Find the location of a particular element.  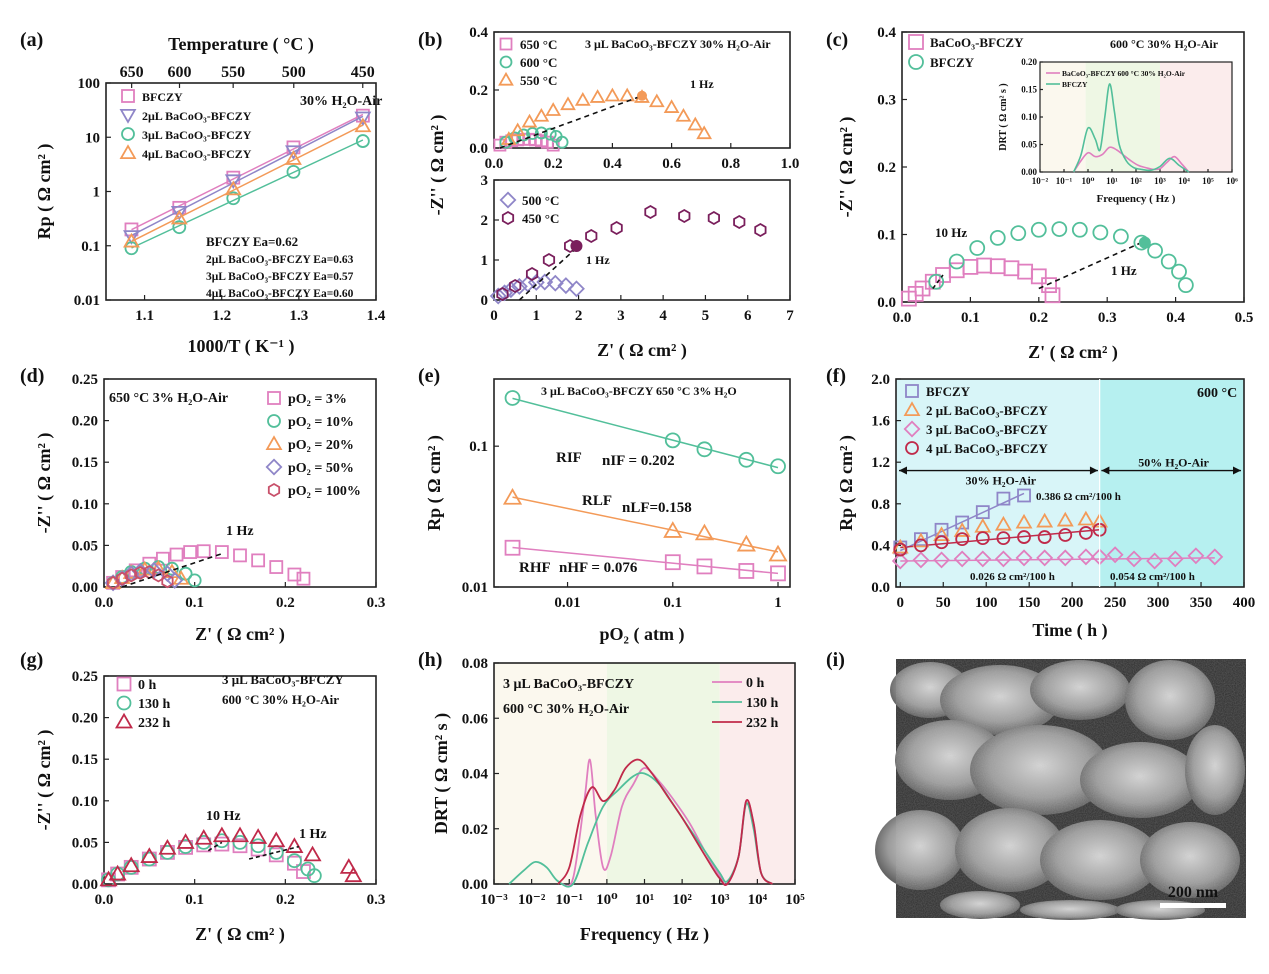

series-550-c is located at coordinates (606, 116).